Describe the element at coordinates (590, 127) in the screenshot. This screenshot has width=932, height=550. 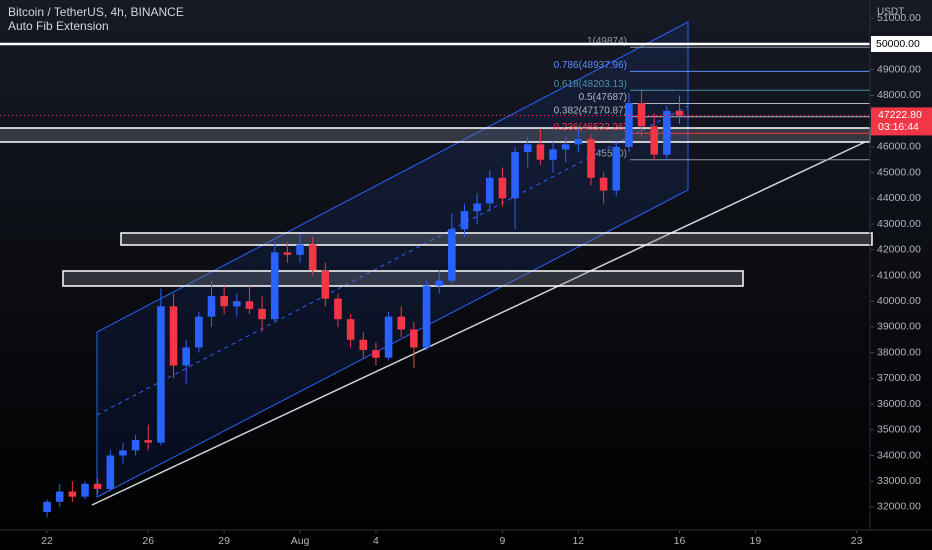
I see `fib-label: 0.236(46532.26)` at that location.